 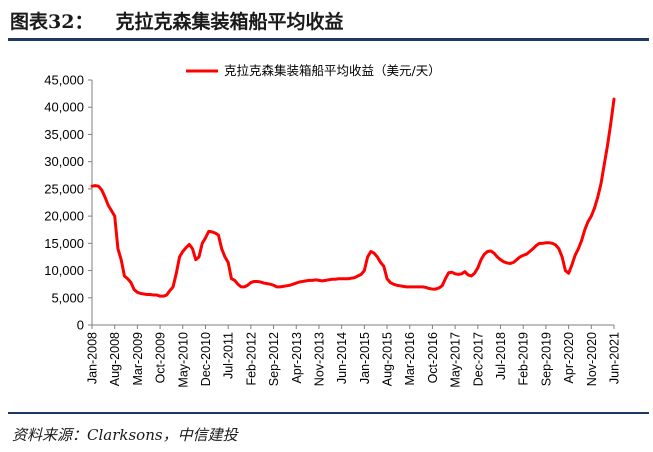 I want to click on y-tick-label: 15,000, so click(x=64, y=243).